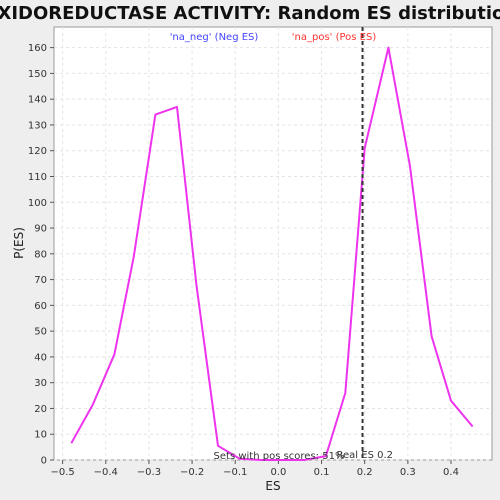 This screenshot has width=500, height=500. What do you see at coordinates (149, 472) in the screenshot?
I see `x-tick-label: −0.3` at bounding box center [149, 472].